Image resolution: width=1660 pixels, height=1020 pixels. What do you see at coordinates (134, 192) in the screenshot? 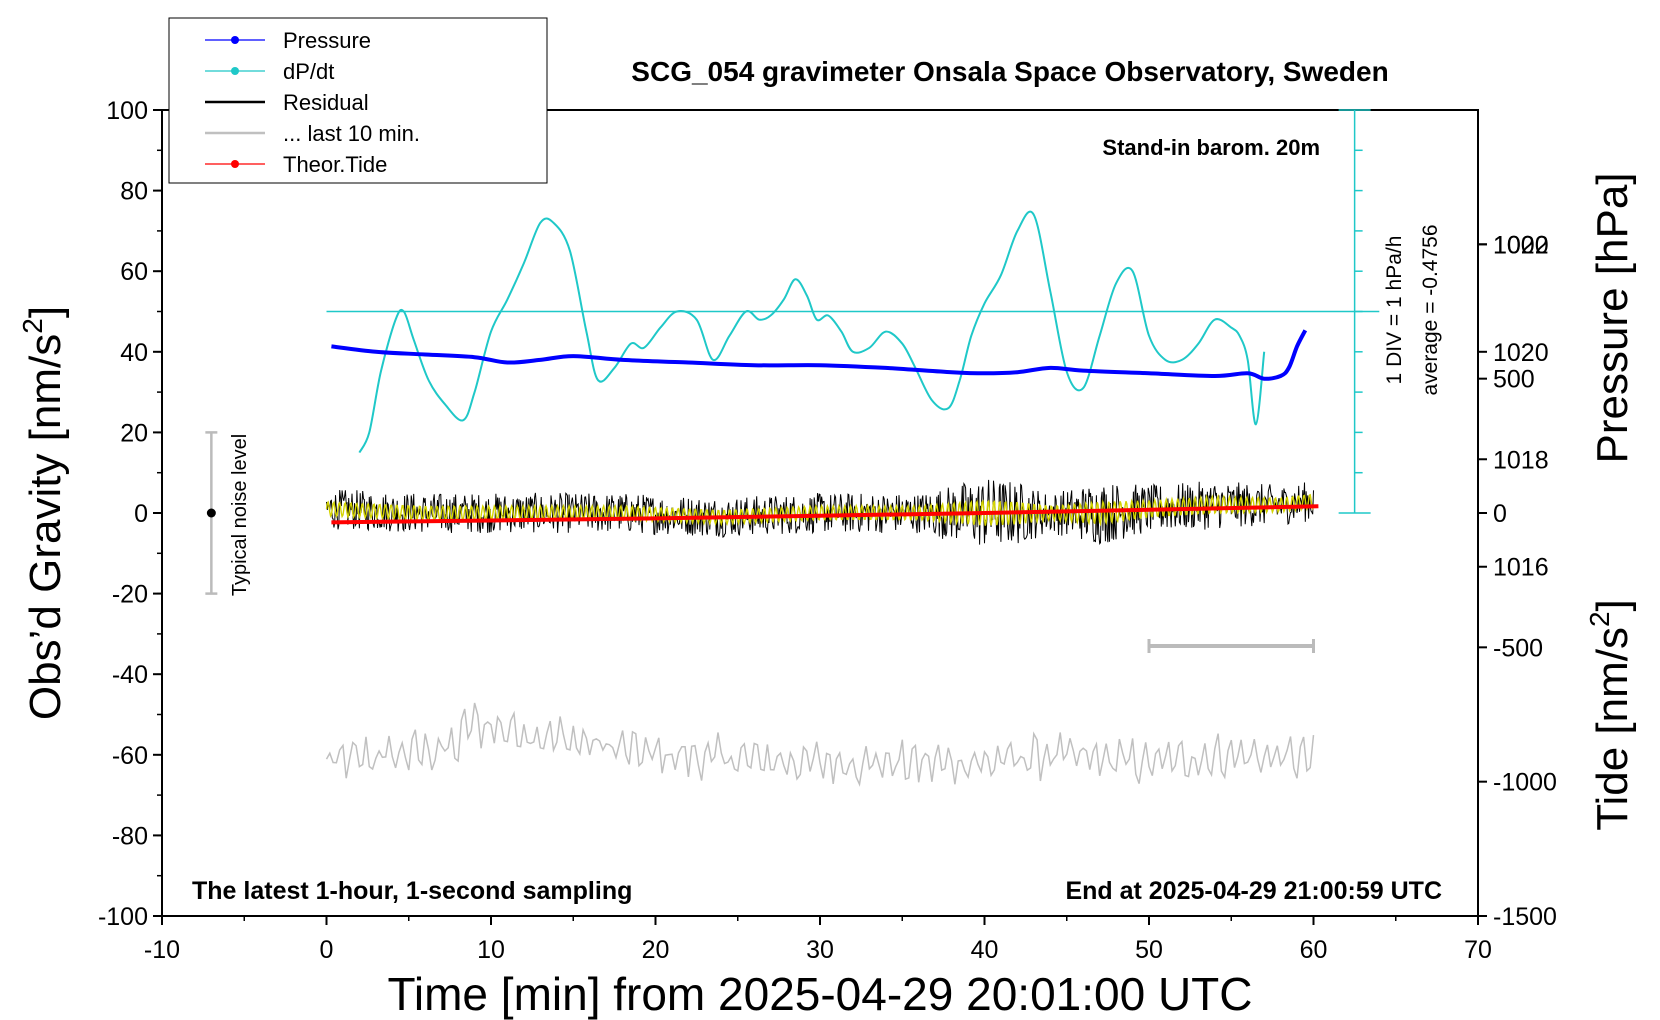
I see `y-tick-label: 80` at bounding box center [134, 192].